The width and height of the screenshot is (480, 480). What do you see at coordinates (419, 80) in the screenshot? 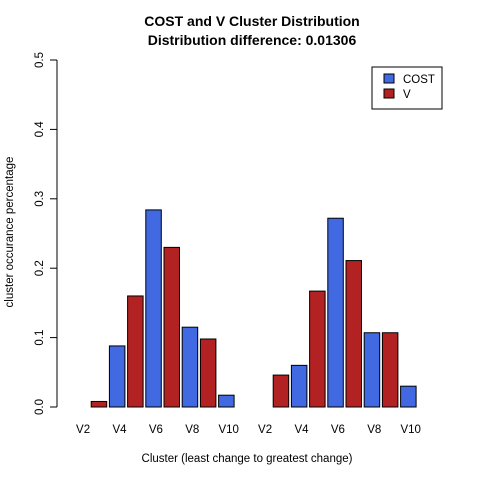
I see `legend-label-cost: COST` at bounding box center [419, 80].